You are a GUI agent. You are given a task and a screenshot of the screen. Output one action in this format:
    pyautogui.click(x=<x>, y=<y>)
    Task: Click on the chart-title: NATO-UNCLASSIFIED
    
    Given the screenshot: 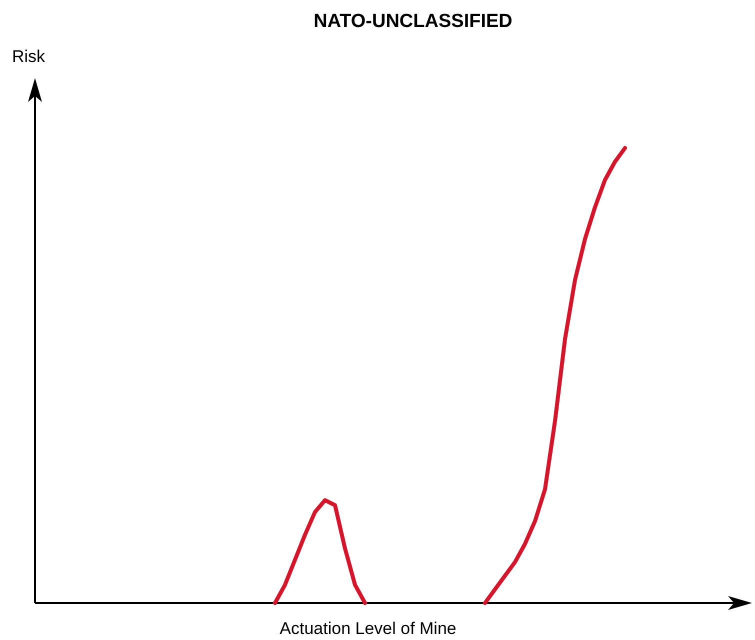 What is the action you would take?
    pyautogui.click(x=413, y=21)
    